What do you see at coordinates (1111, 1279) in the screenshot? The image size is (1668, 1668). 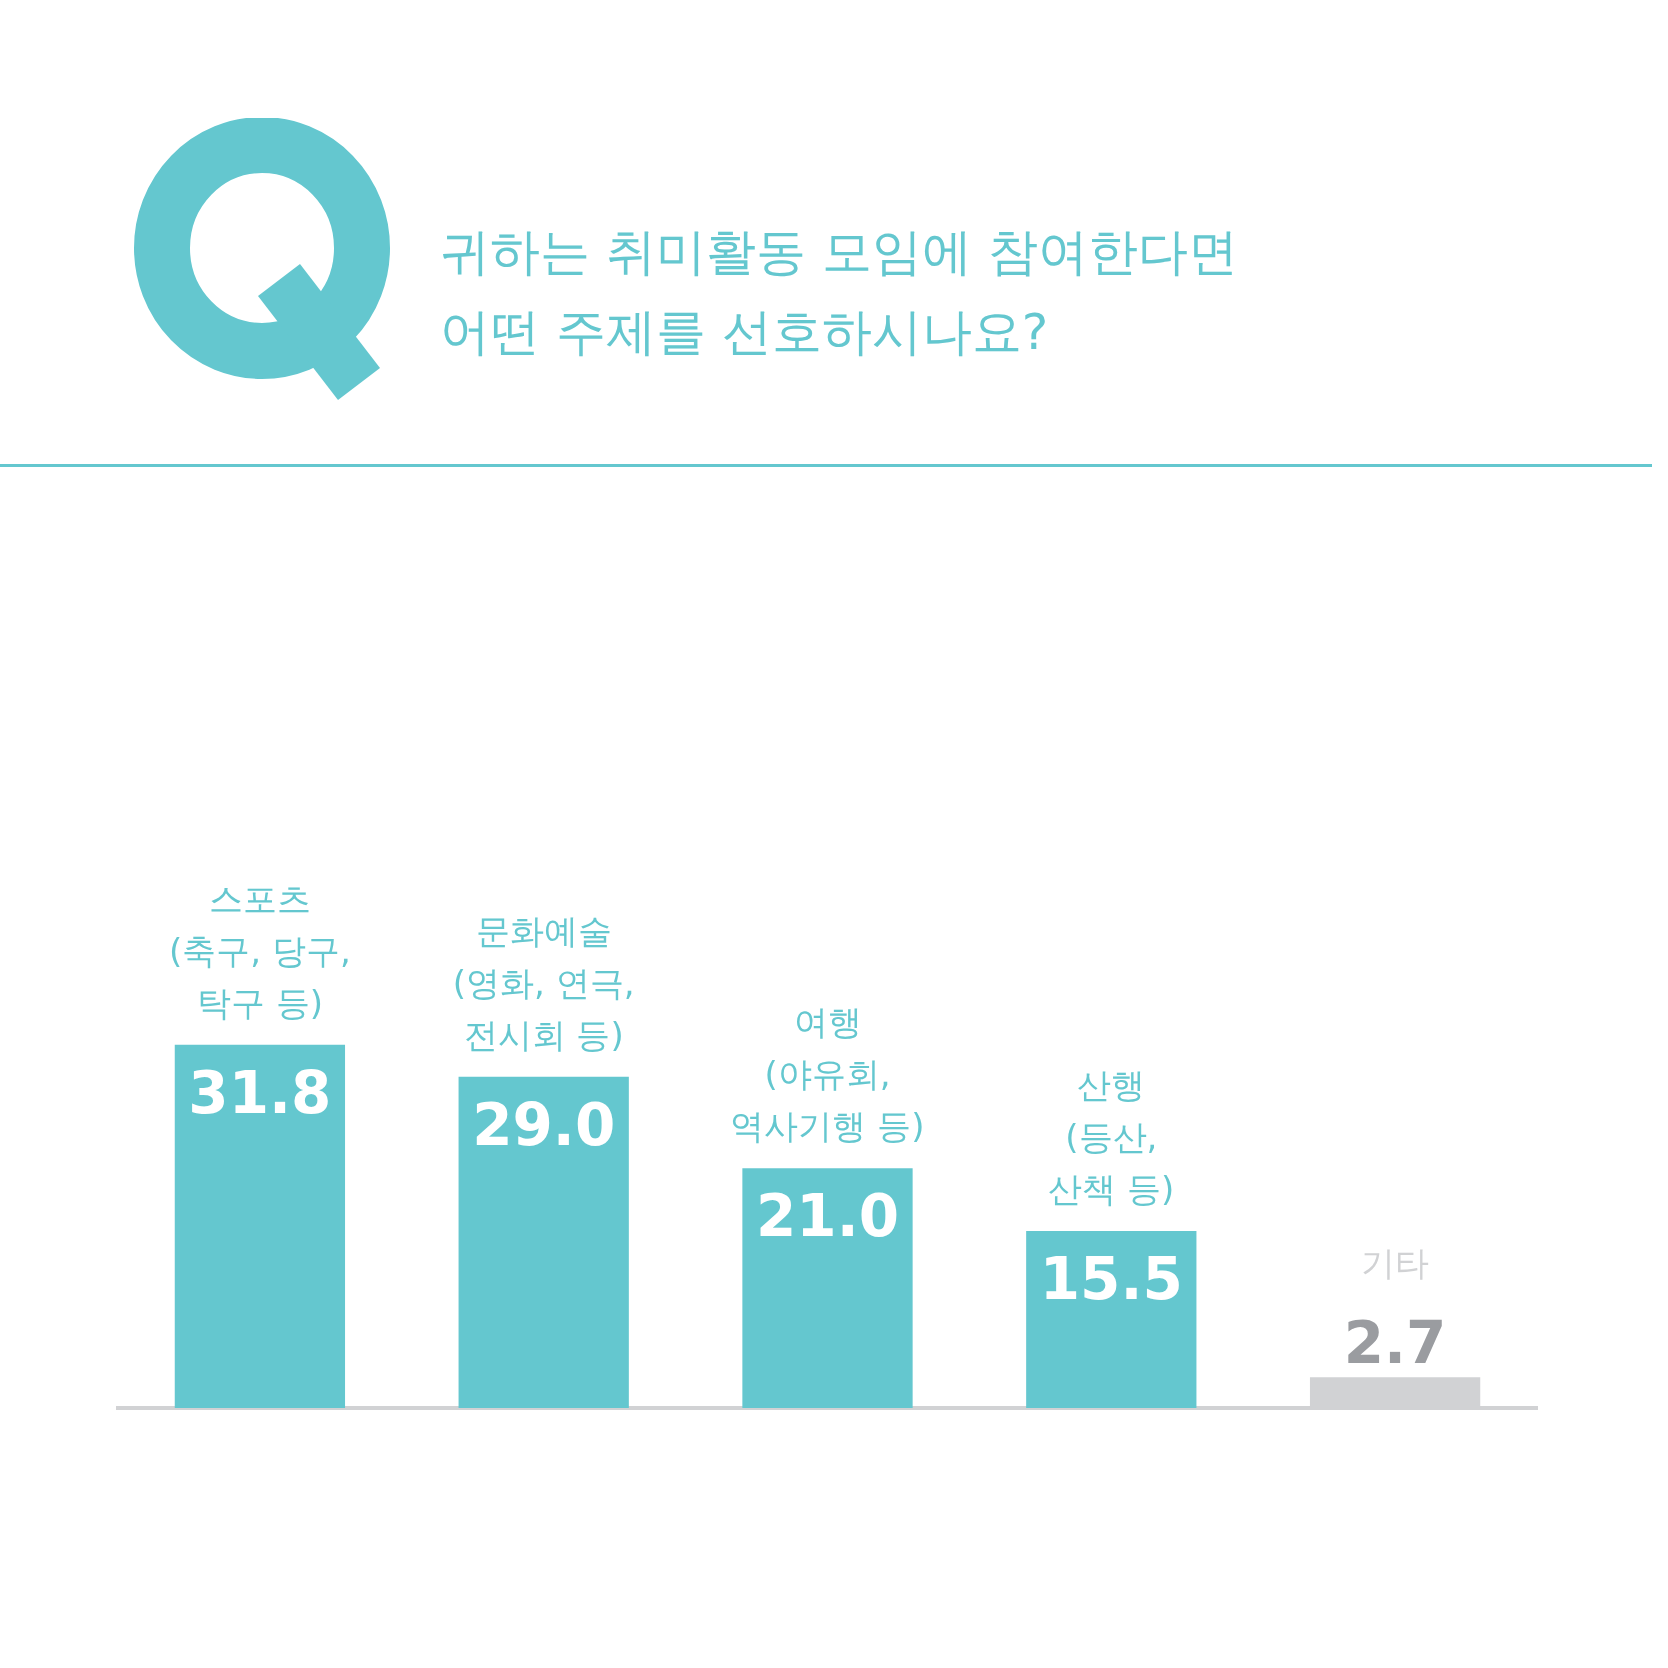 I see `data-label: 15.5` at bounding box center [1111, 1279].